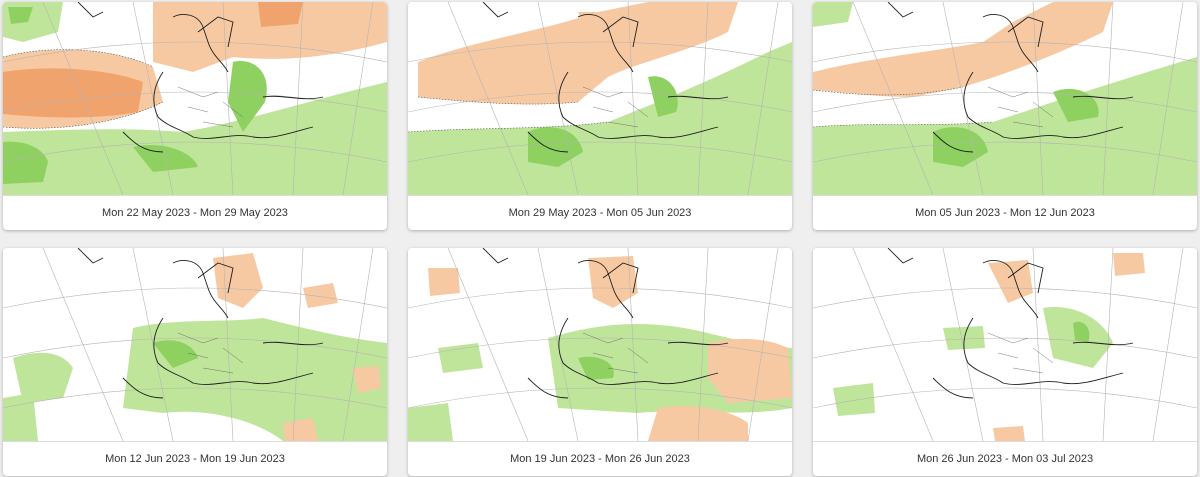  I want to click on week-4-caption: Mon 12 Jun 2023 - Mon 19 Jun 2023, so click(195, 458).